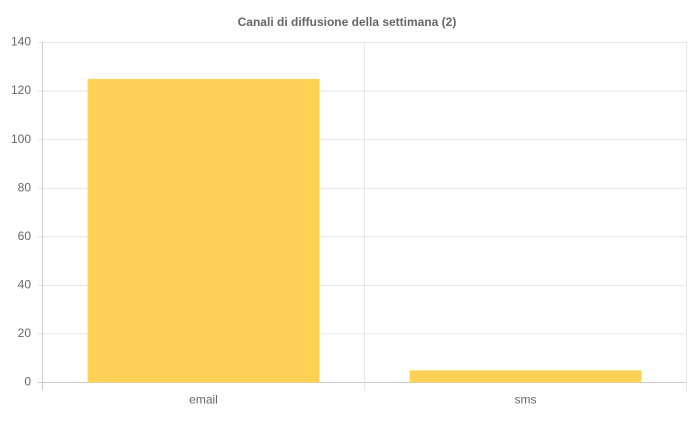 The height and width of the screenshot is (421, 693). Describe the element at coordinates (21, 42) in the screenshot. I see `y-tick-label: 140` at that location.